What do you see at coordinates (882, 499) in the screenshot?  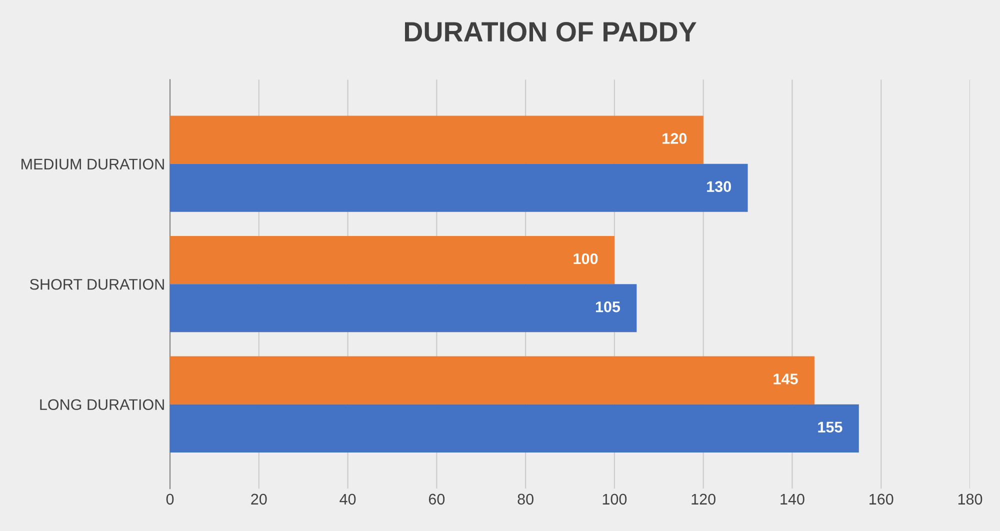 I see `x-tick-label: 160` at bounding box center [882, 499].